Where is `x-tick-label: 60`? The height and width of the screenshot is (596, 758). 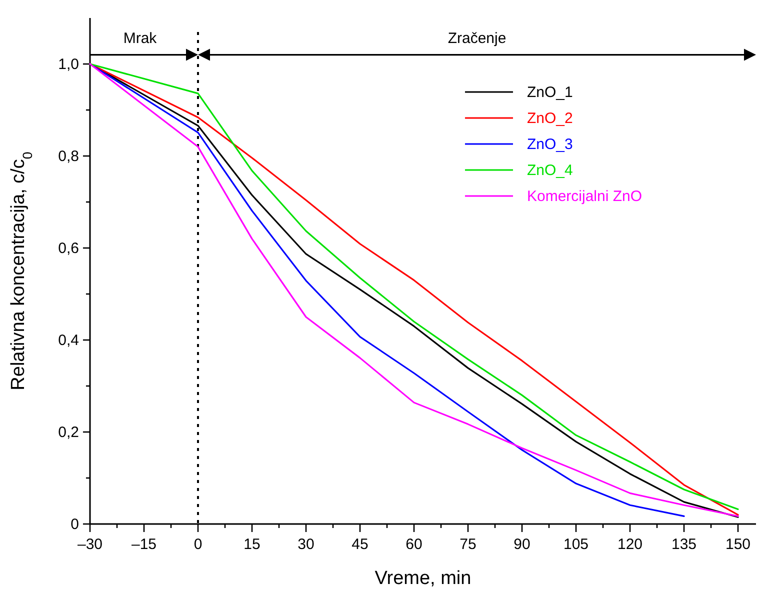 x-tick-label: 60 is located at coordinates (414, 544).